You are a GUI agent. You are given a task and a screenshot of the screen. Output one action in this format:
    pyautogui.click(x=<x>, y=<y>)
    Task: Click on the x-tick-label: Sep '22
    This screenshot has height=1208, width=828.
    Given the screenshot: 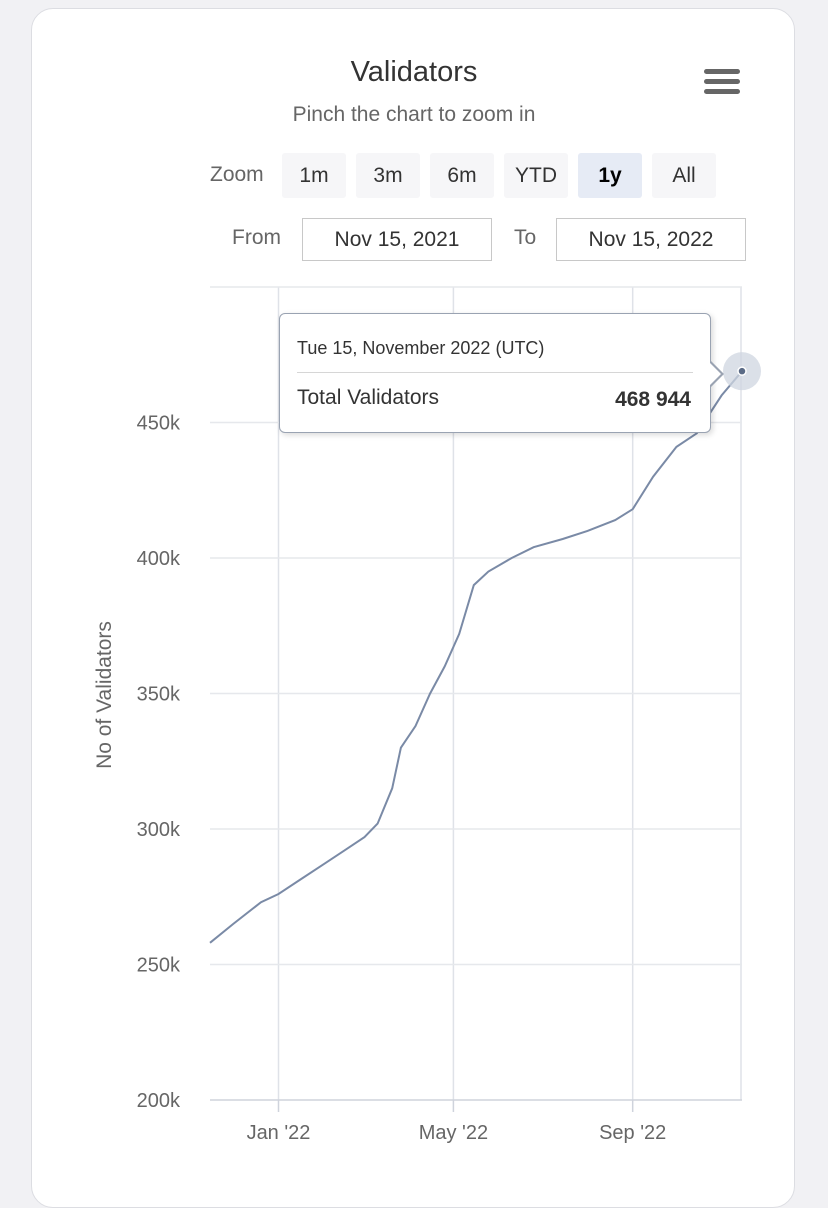 What is the action you would take?
    pyautogui.click(x=632, y=1133)
    